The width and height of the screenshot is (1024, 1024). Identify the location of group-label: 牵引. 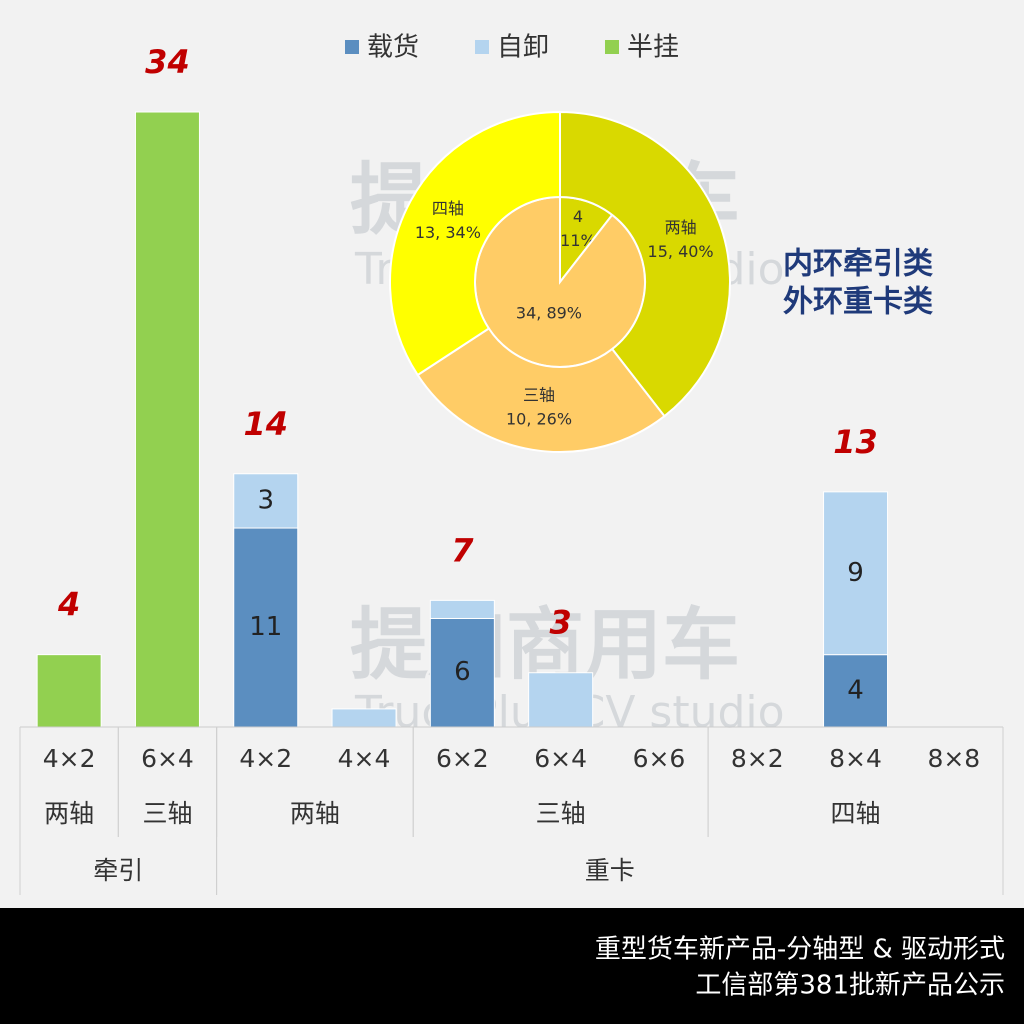
(118, 870).